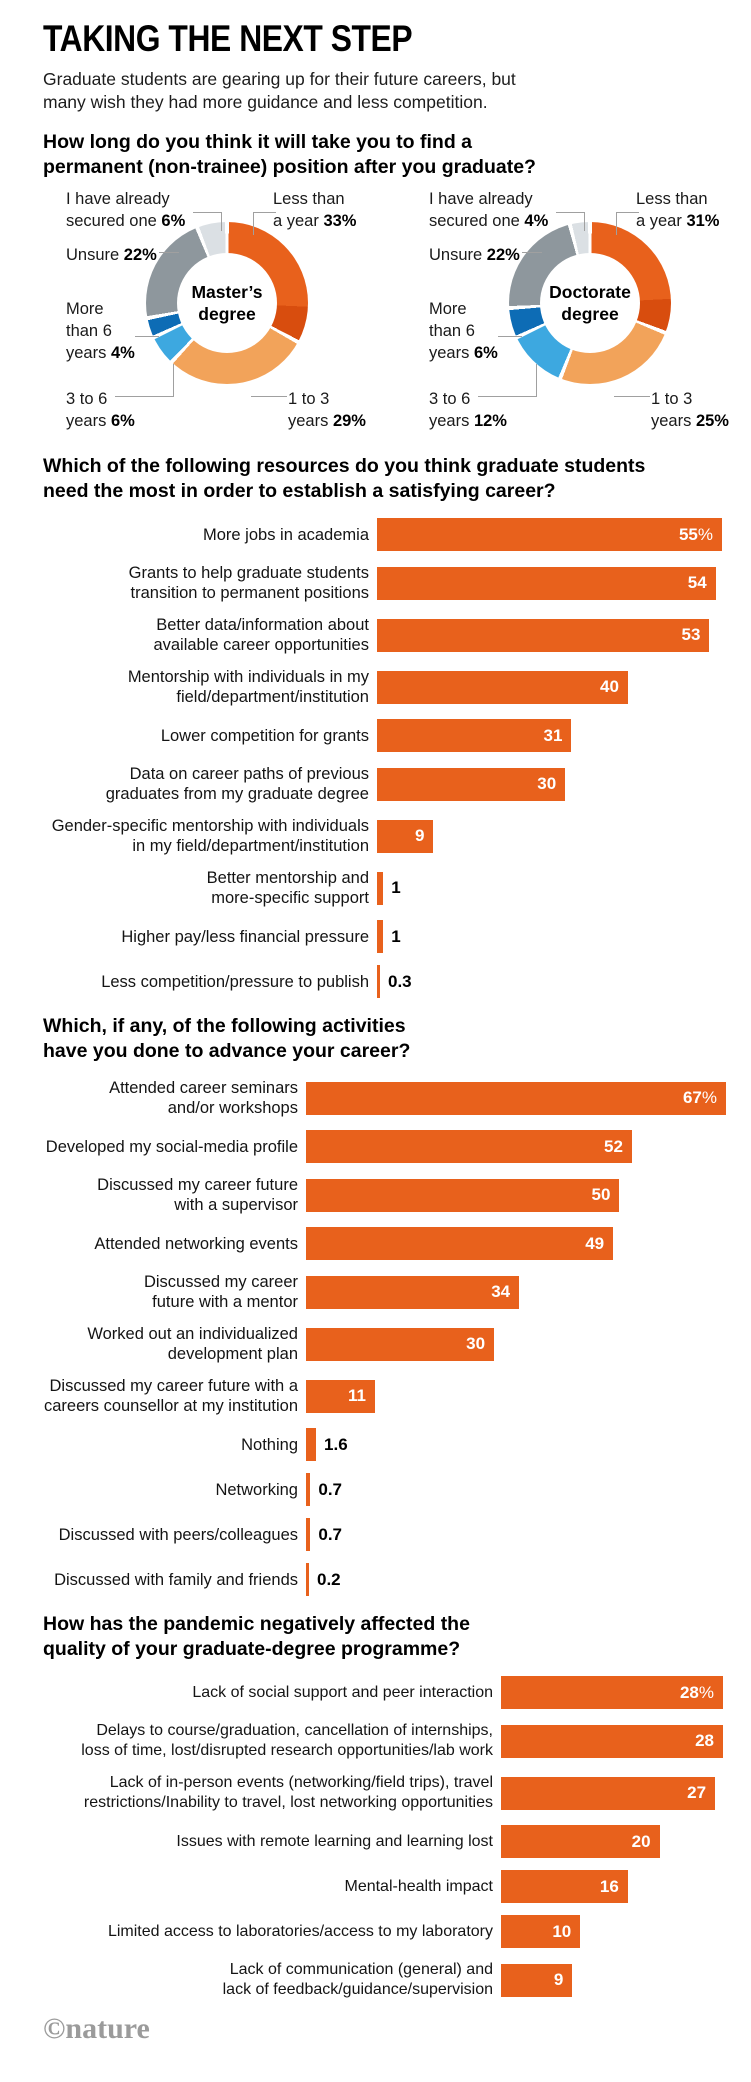 This screenshot has width=751, height=2082. Describe the element at coordinates (549, 735) in the screenshot. I see `bar-track: 31` at that location.